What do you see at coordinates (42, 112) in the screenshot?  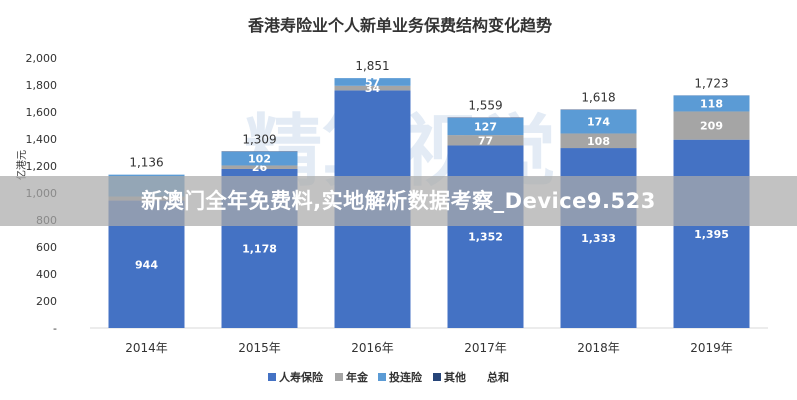 I see `y-tick-label: 1,600` at bounding box center [42, 112].